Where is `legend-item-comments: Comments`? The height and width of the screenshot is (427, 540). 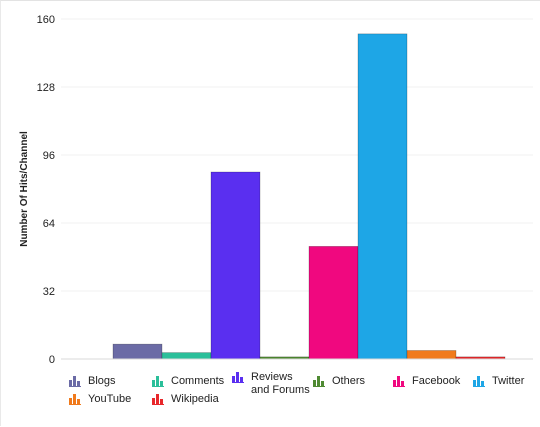
legend-item-comments: Comments is located at coordinates (188, 381).